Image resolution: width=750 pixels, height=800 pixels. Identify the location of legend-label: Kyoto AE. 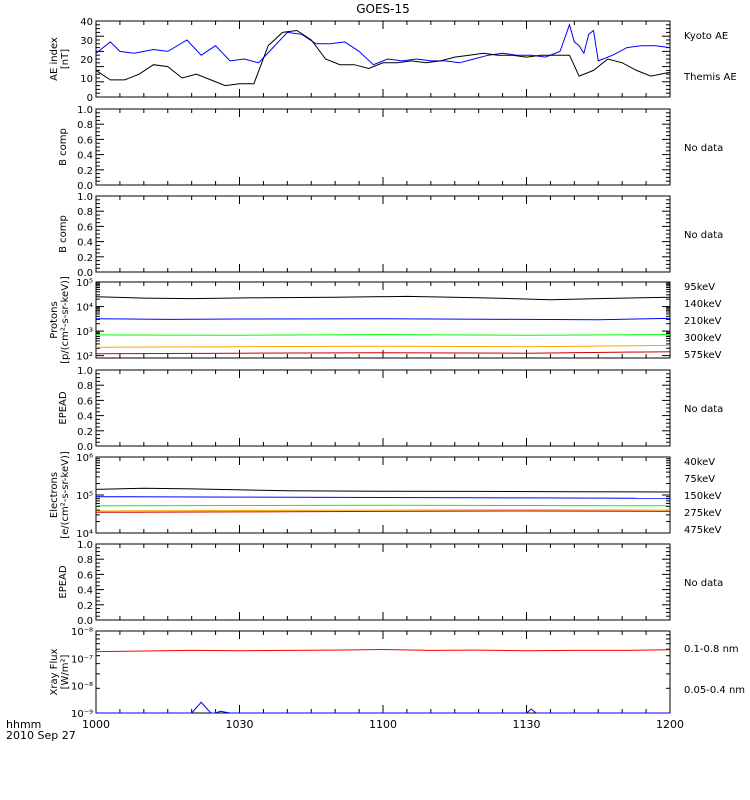
(706, 36).